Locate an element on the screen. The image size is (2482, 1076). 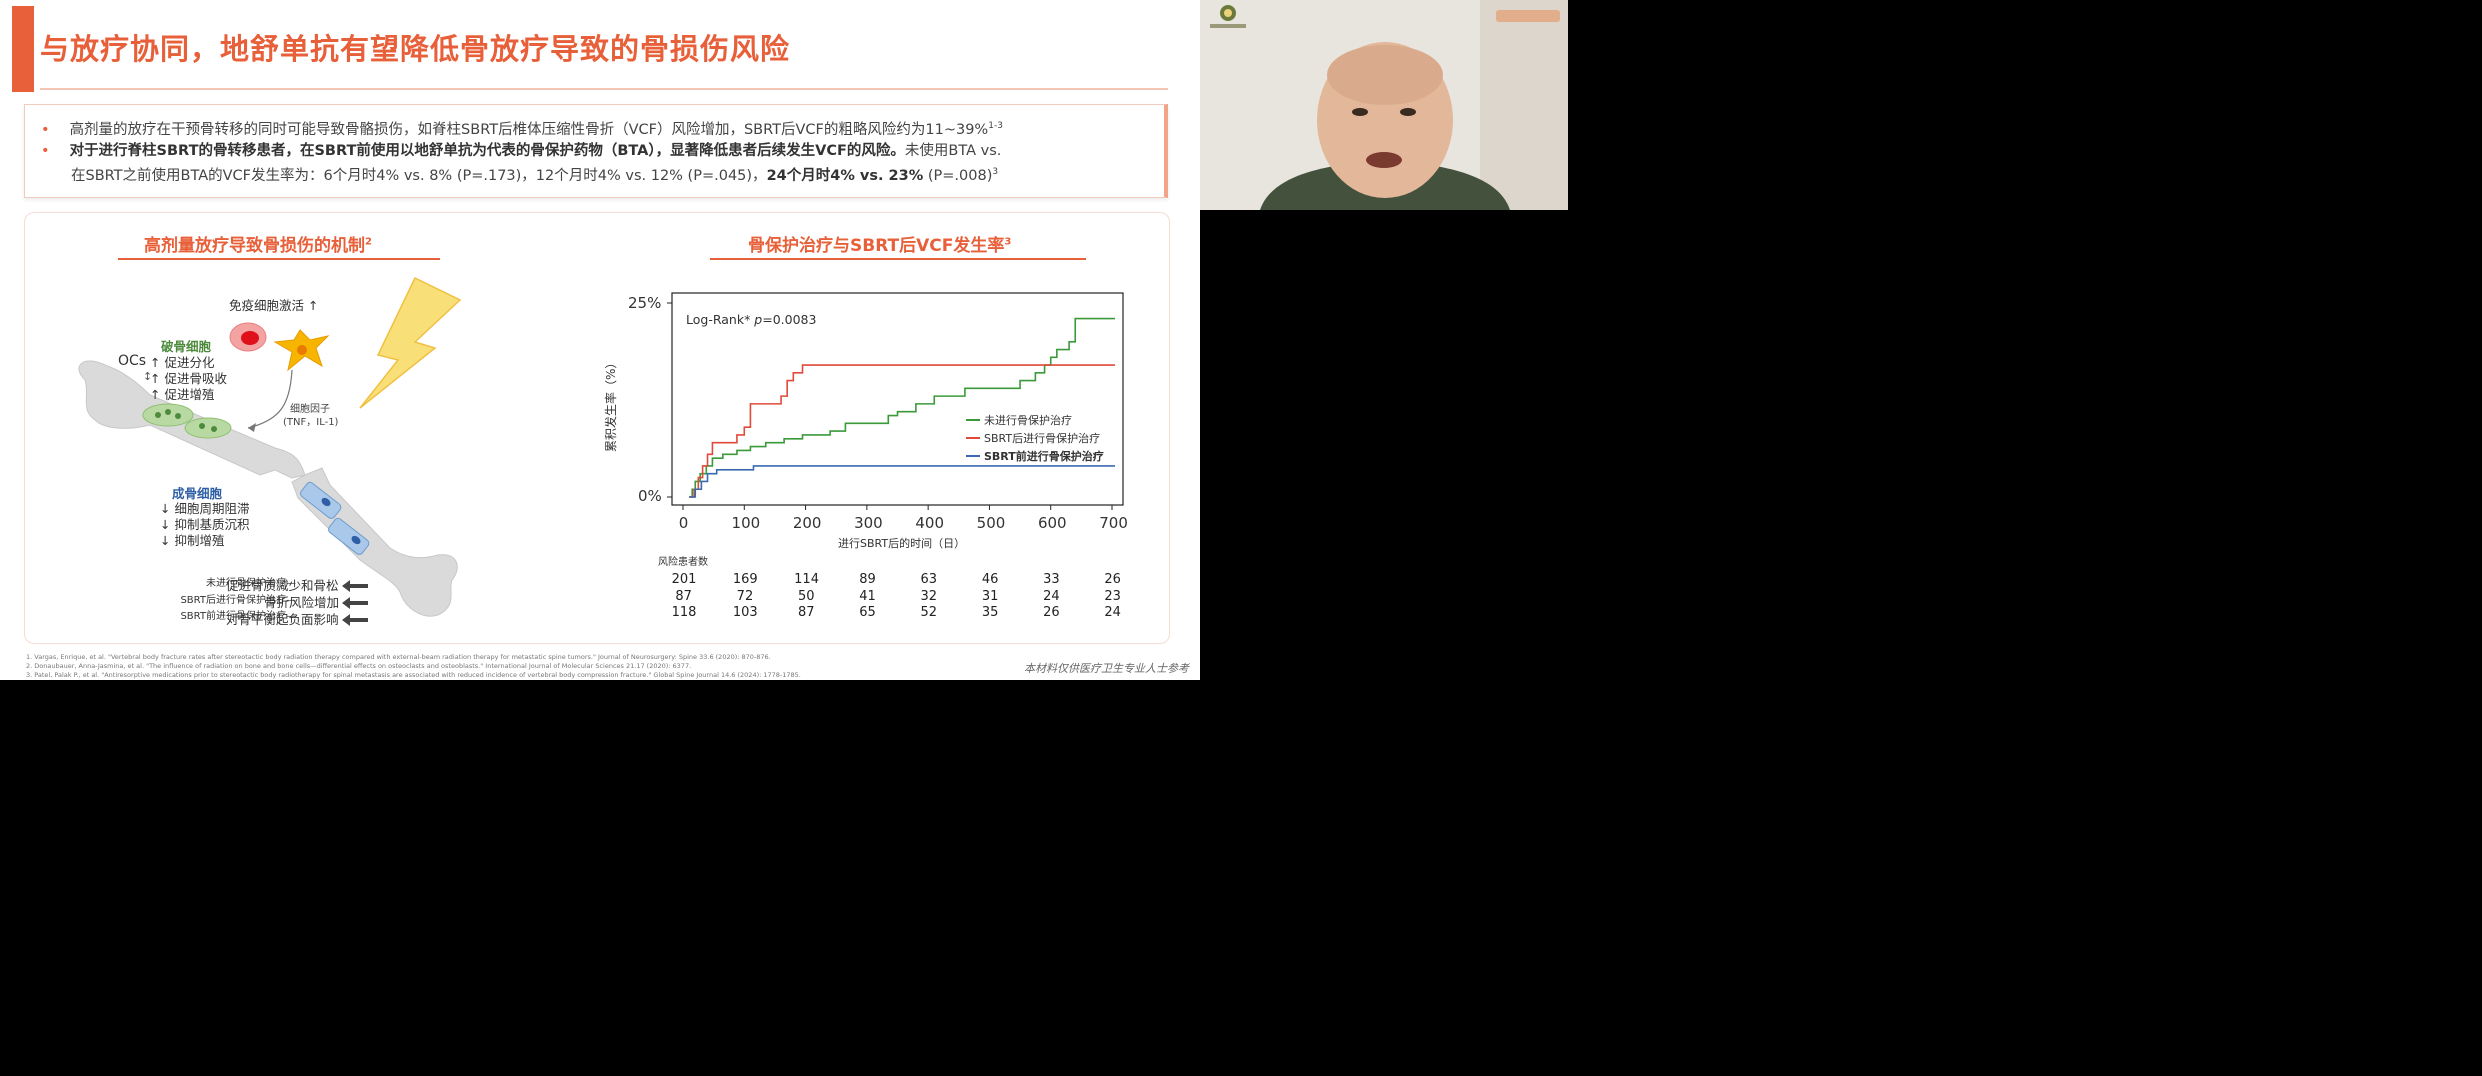
risk-table-cell: 65 is located at coordinates (867, 612).